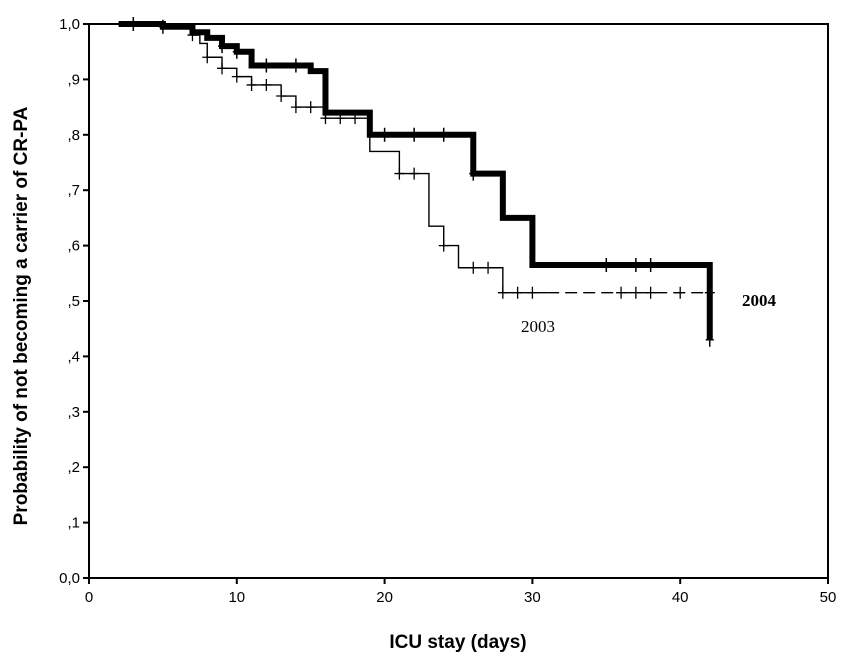 The image size is (844, 662). I want to click on y-tick-label: ,6, so click(73, 246).